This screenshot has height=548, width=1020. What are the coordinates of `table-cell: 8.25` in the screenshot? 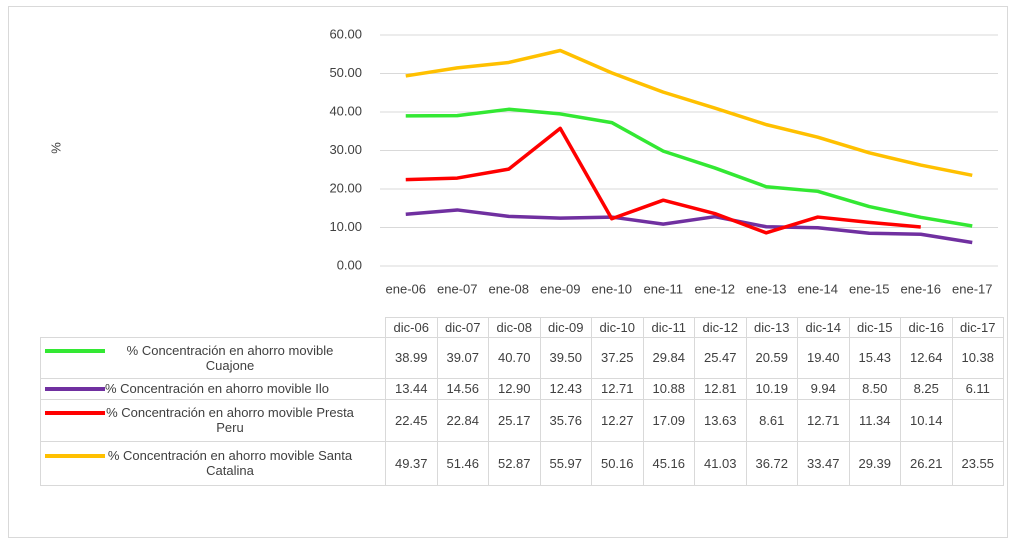 It's located at (926, 388).